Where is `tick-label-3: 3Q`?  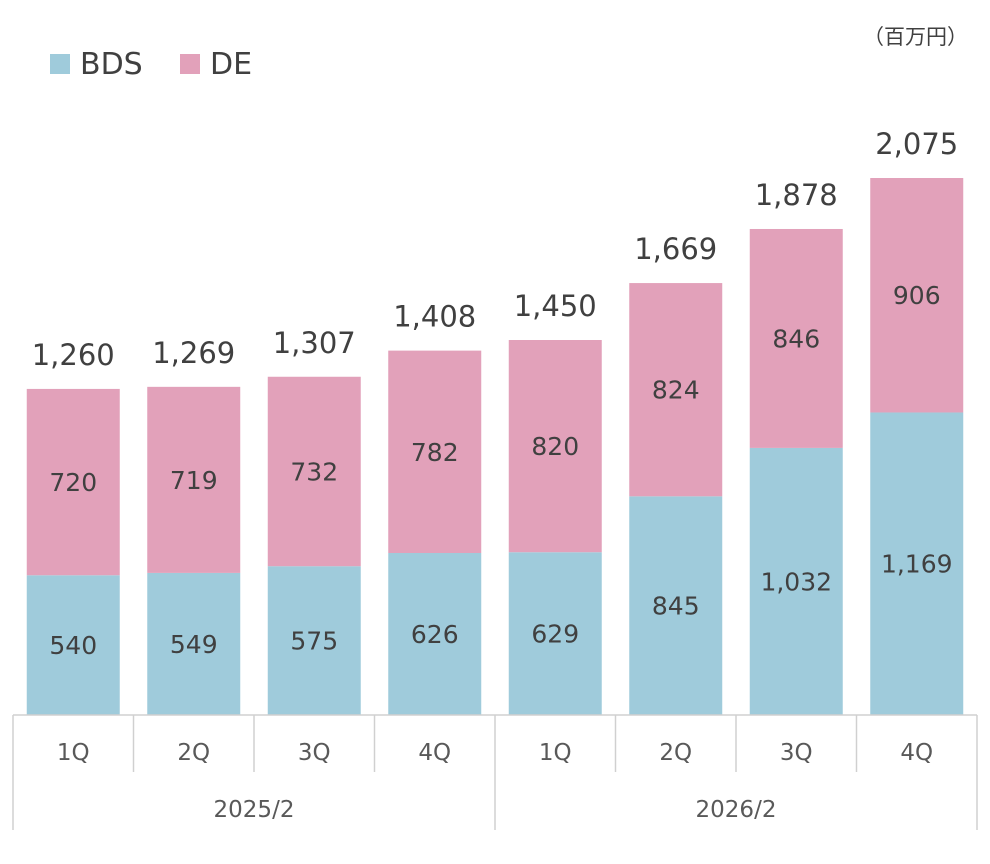 tick-label-3: 3Q is located at coordinates (314, 753).